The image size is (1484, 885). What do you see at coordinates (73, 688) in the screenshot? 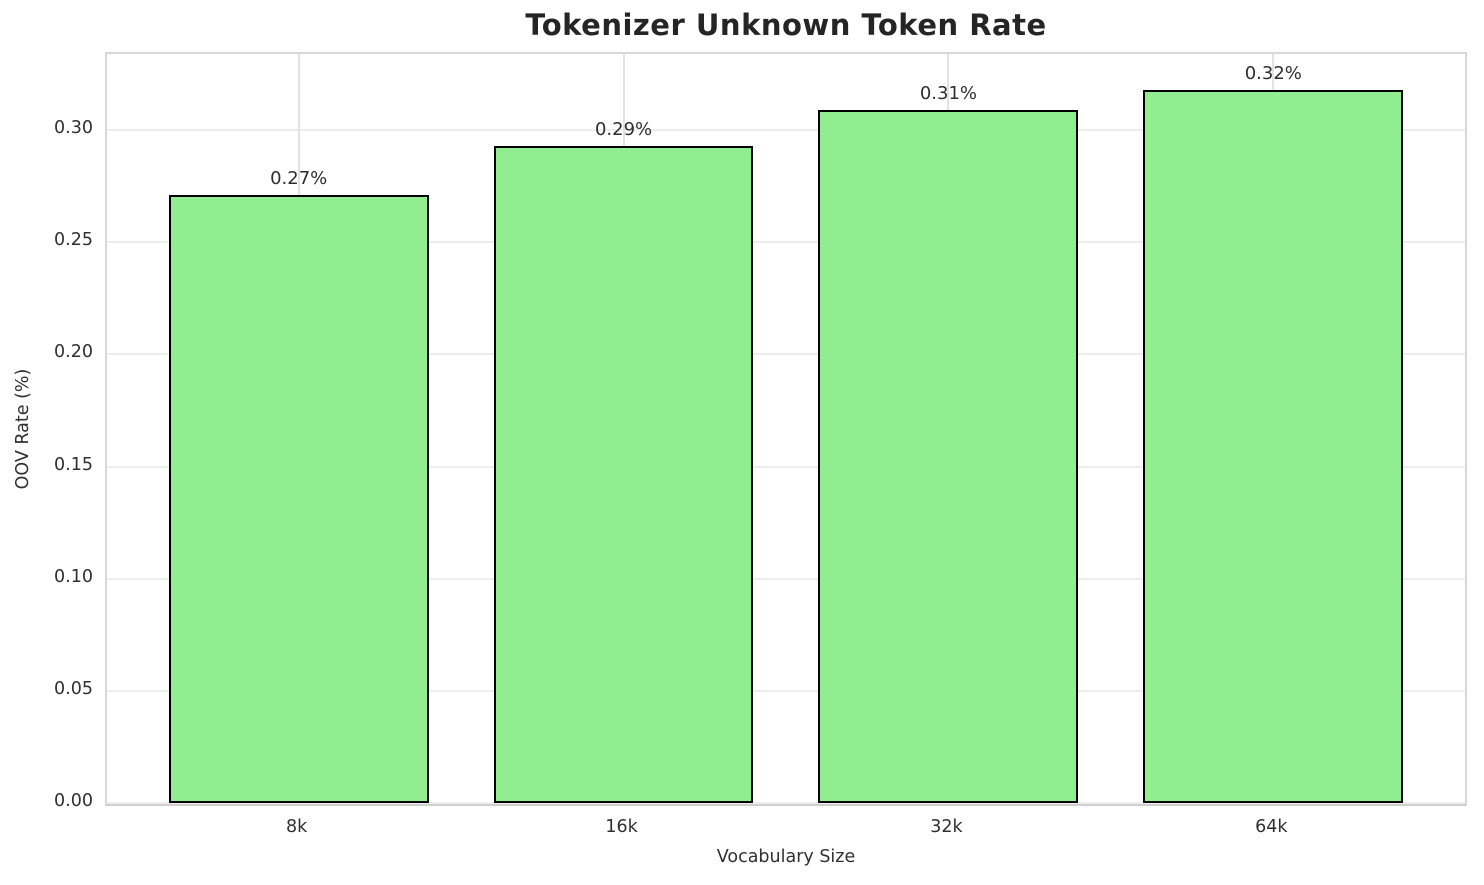
I see `y-tick-label: 0.05` at bounding box center [73, 688].